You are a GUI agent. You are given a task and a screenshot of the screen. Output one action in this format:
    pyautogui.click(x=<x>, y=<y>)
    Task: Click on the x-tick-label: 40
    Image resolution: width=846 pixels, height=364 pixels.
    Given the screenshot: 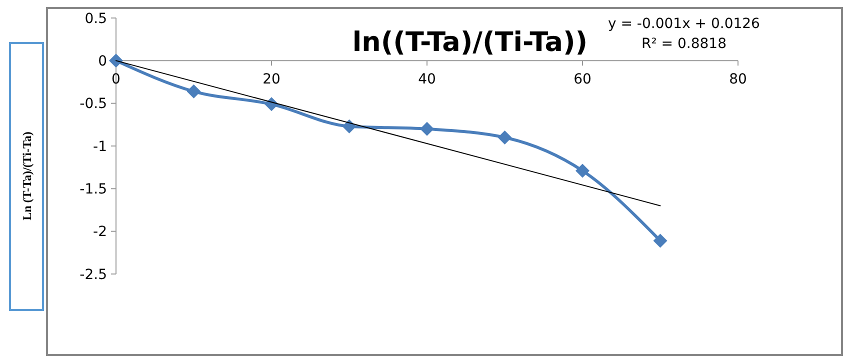 What is the action you would take?
    pyautogui.click(x=427, y=80)
    